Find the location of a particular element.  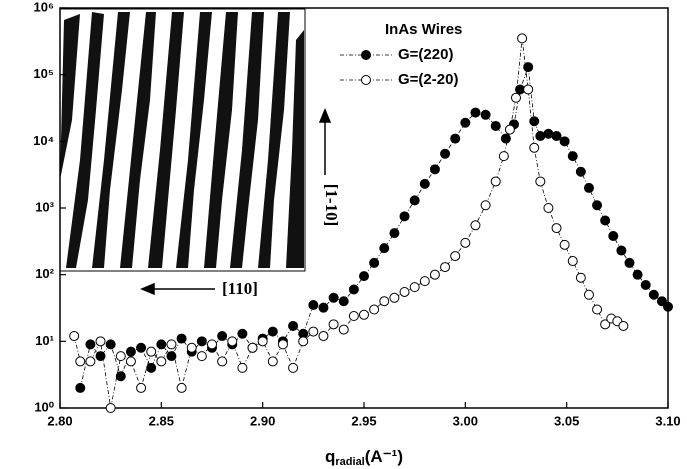

x-axis-label: qradial(A⁻¹) is located at coordinates (364, 457).